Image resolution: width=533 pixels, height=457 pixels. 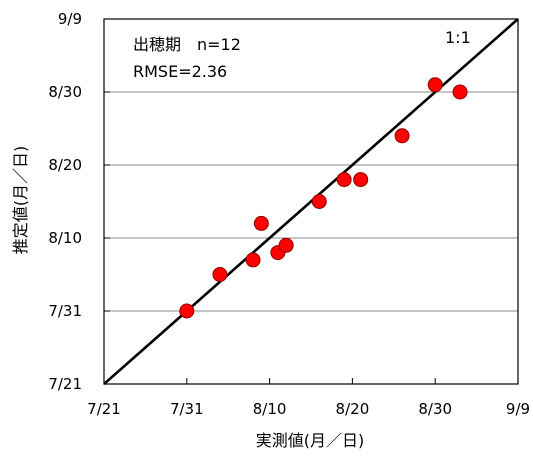 What do you see at coordinates (65, 311) in the screenshot?
I see `y-tick-label: 7/31` at bounding box center [65, 311].